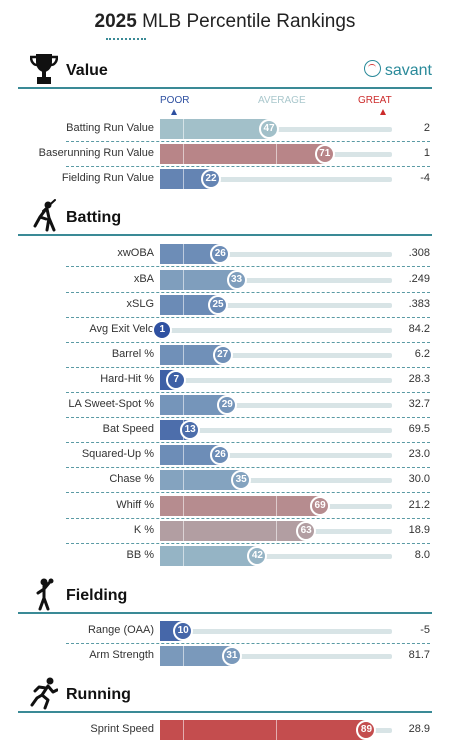 This screenshot has width=450, height=750. What do you see at coordinates (320, 506) in the screenshot?
I see `percentile-badge: 69` at bounding box center [320, 506].